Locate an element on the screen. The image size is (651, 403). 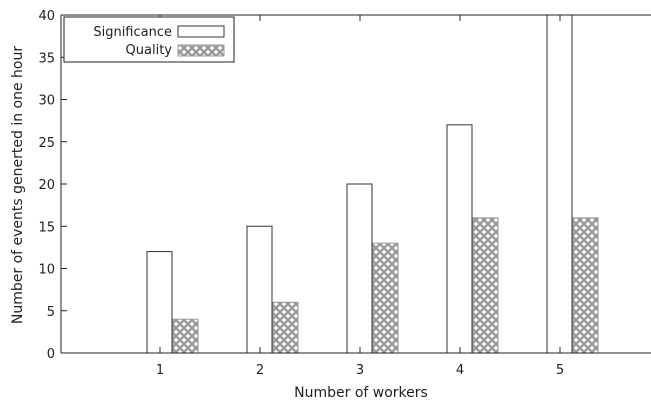
y-axis-title: Number of events generted in one hour is located at coordinates (18, 185).